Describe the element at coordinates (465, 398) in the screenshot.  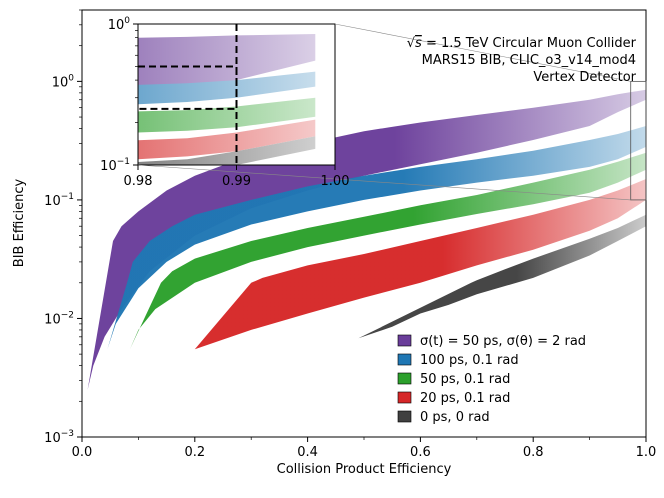
I see `legend-label: 20 ps, 0.1 rad` at that location.